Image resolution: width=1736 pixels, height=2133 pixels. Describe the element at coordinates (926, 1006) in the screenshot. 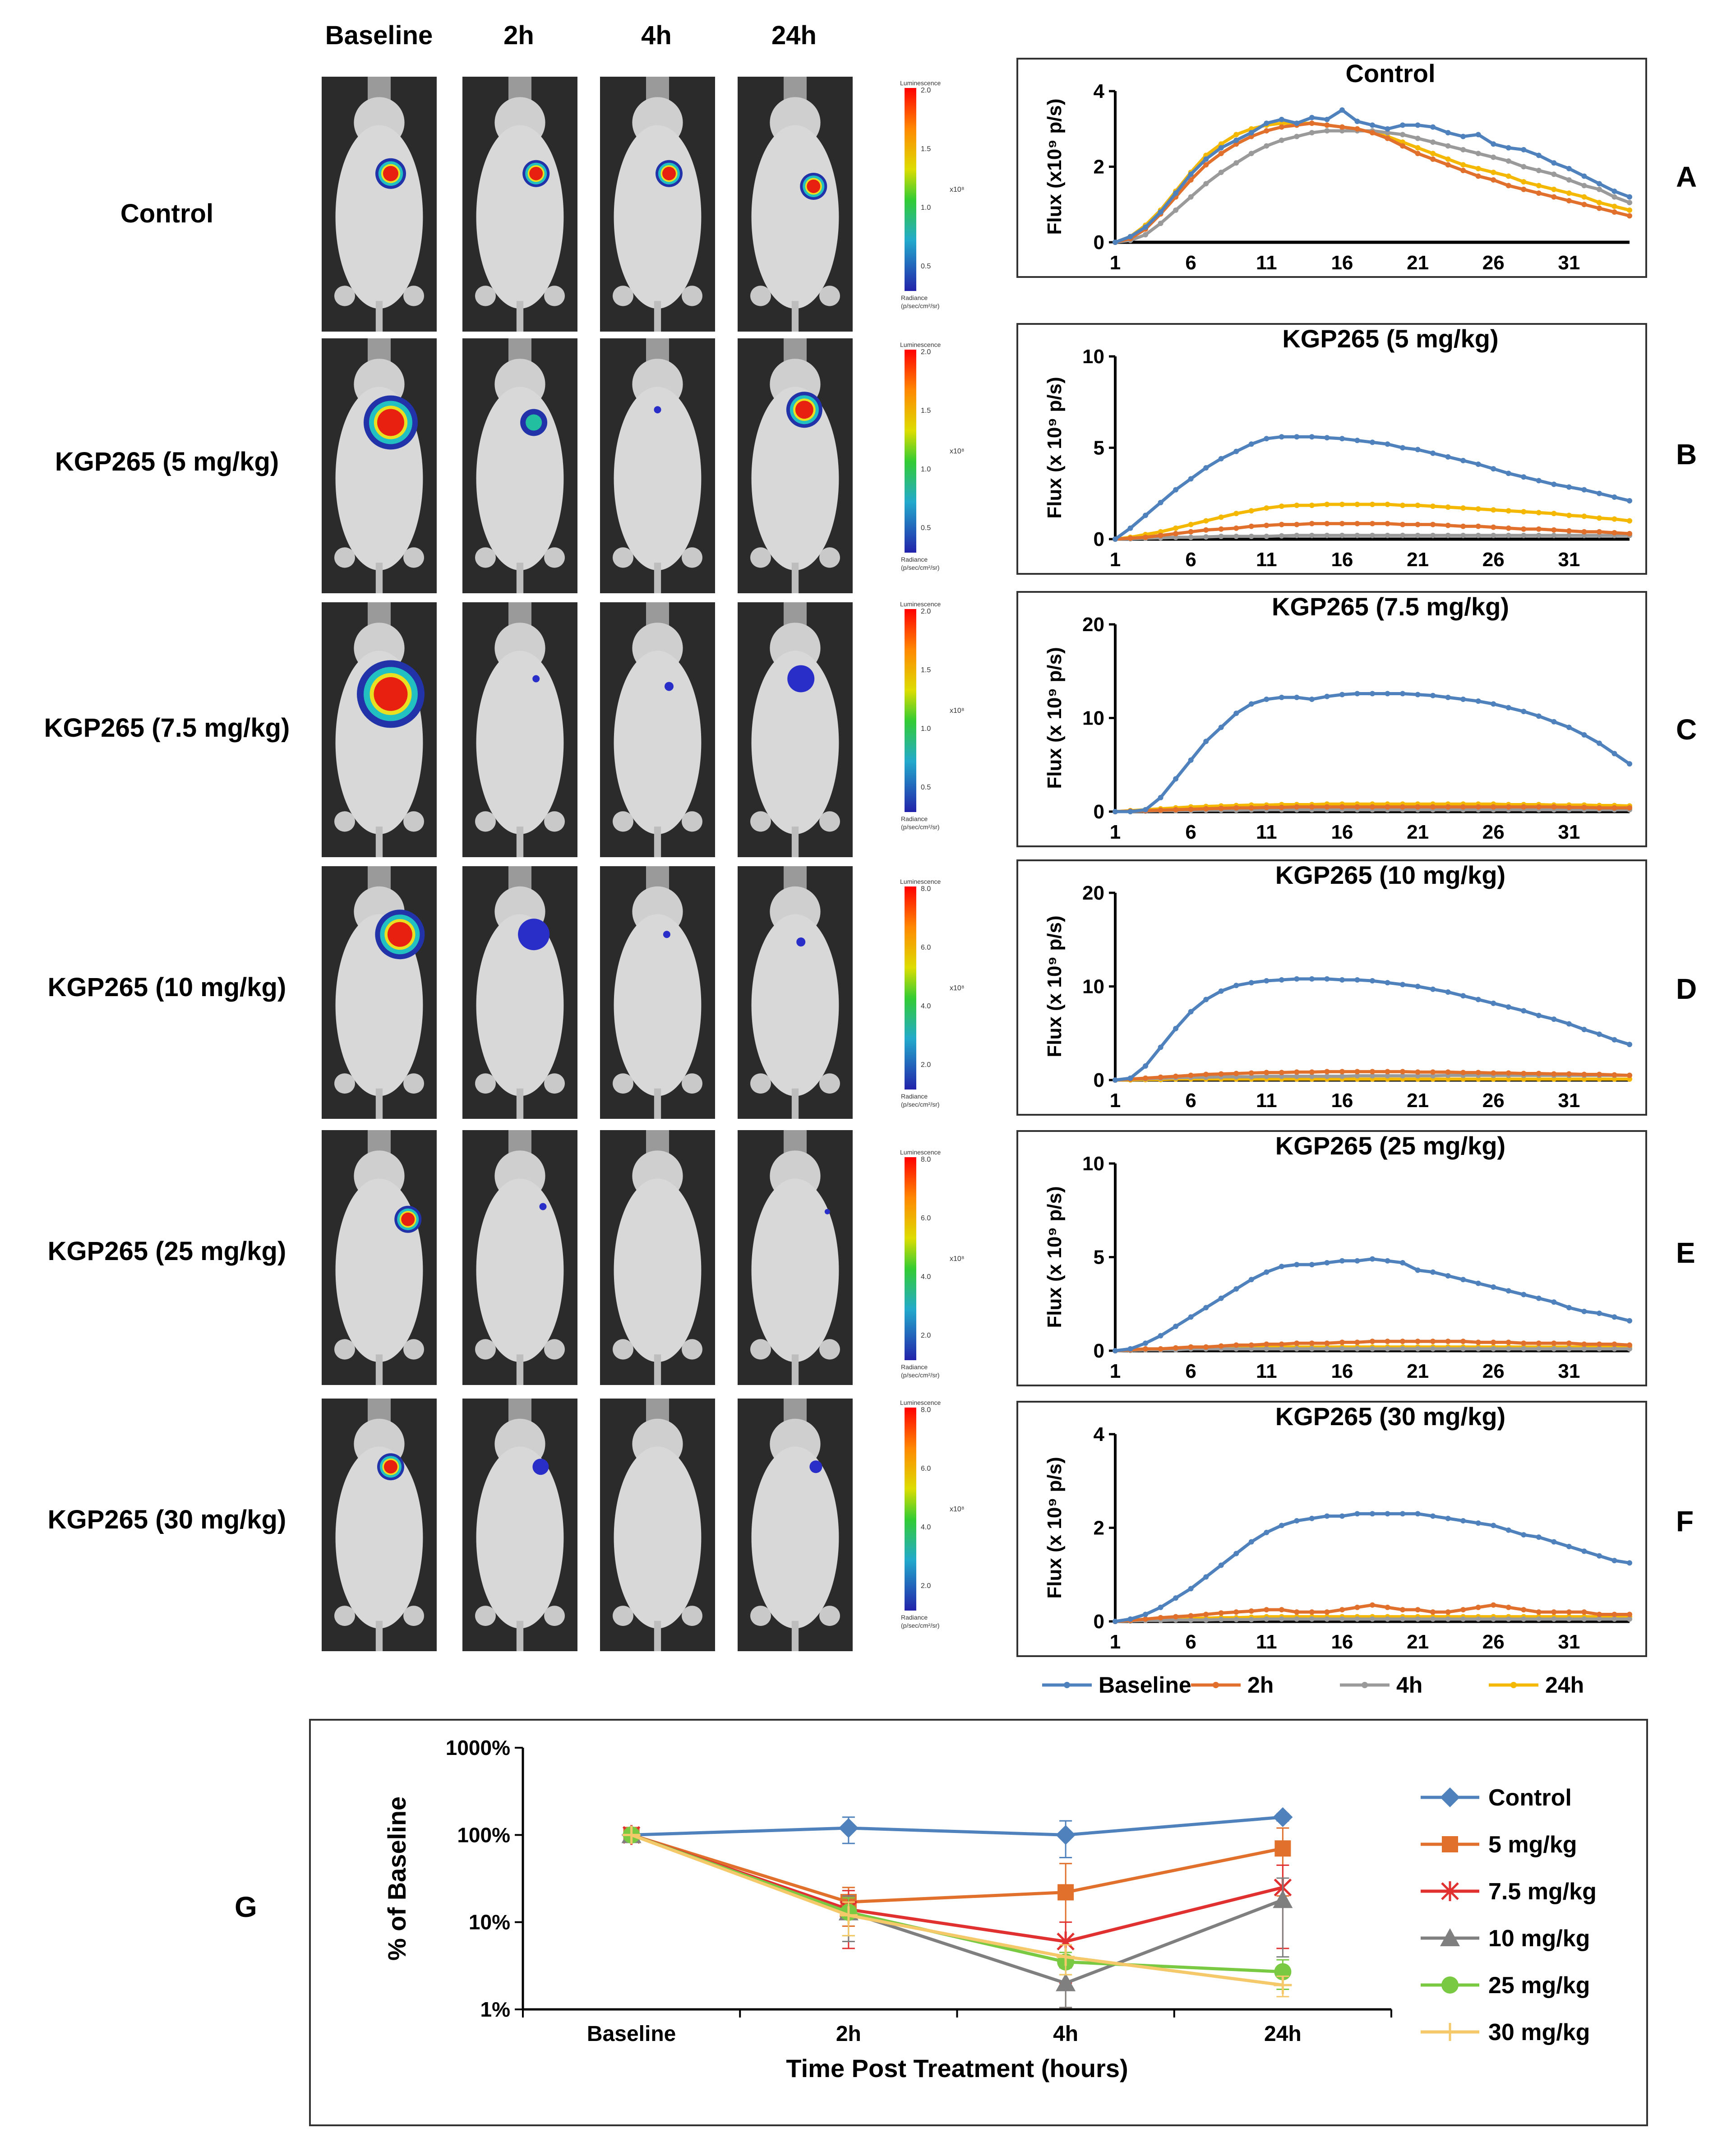

I see `colorscale-tick: 4.0` at that location.